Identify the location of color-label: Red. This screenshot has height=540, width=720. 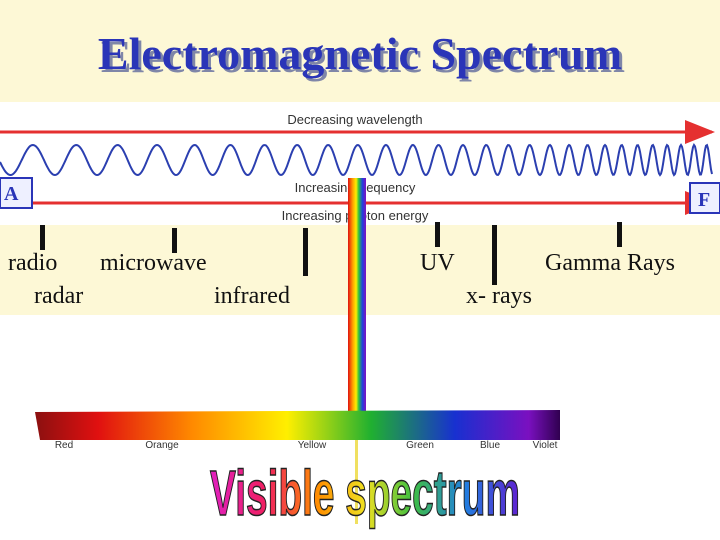
(64, 445).